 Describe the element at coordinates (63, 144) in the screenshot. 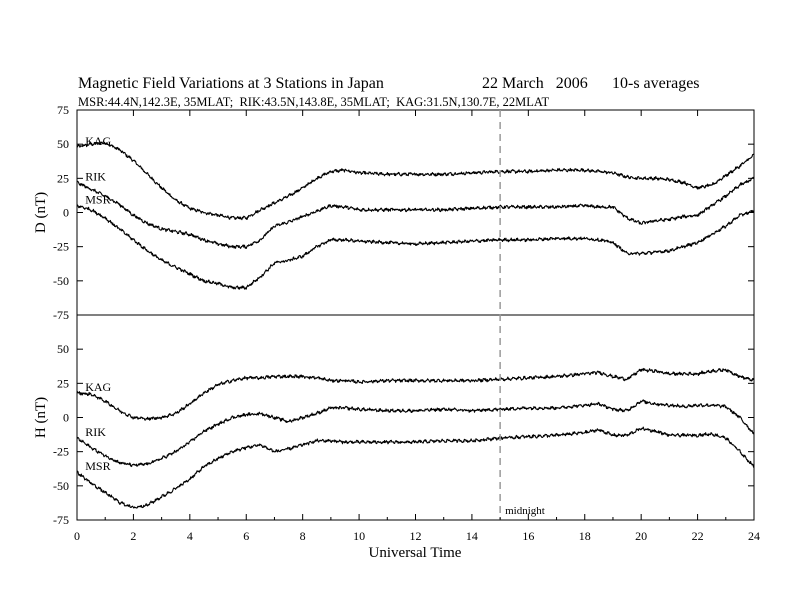

I see `d-ytick-label: 50` at that location.